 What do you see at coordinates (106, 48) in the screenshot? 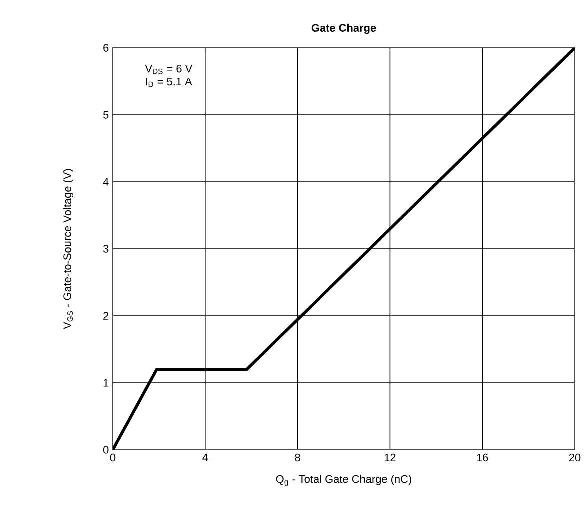
I see `y-tick-label: 6` at bounding box center [106, 48].